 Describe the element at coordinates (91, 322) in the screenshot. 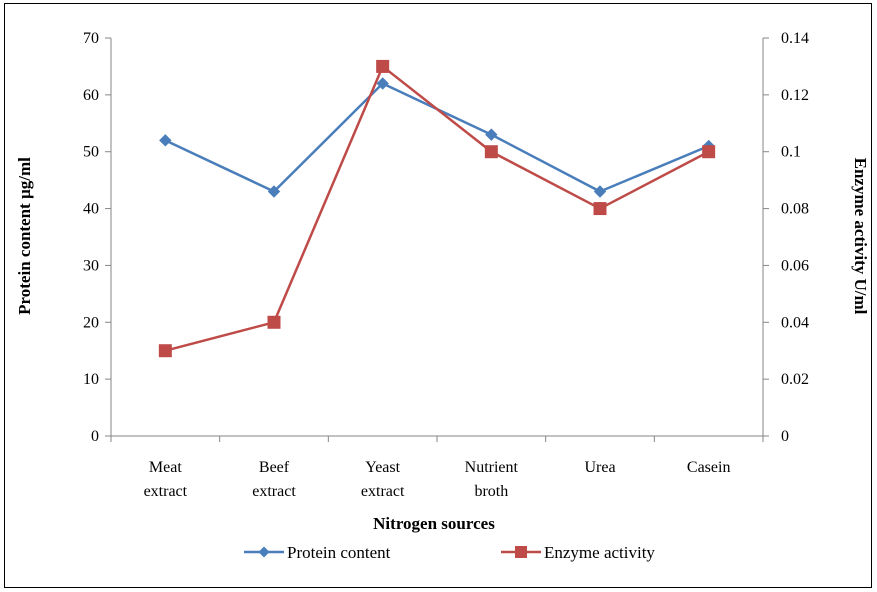

I see `y-tick-label: 20` at that location.